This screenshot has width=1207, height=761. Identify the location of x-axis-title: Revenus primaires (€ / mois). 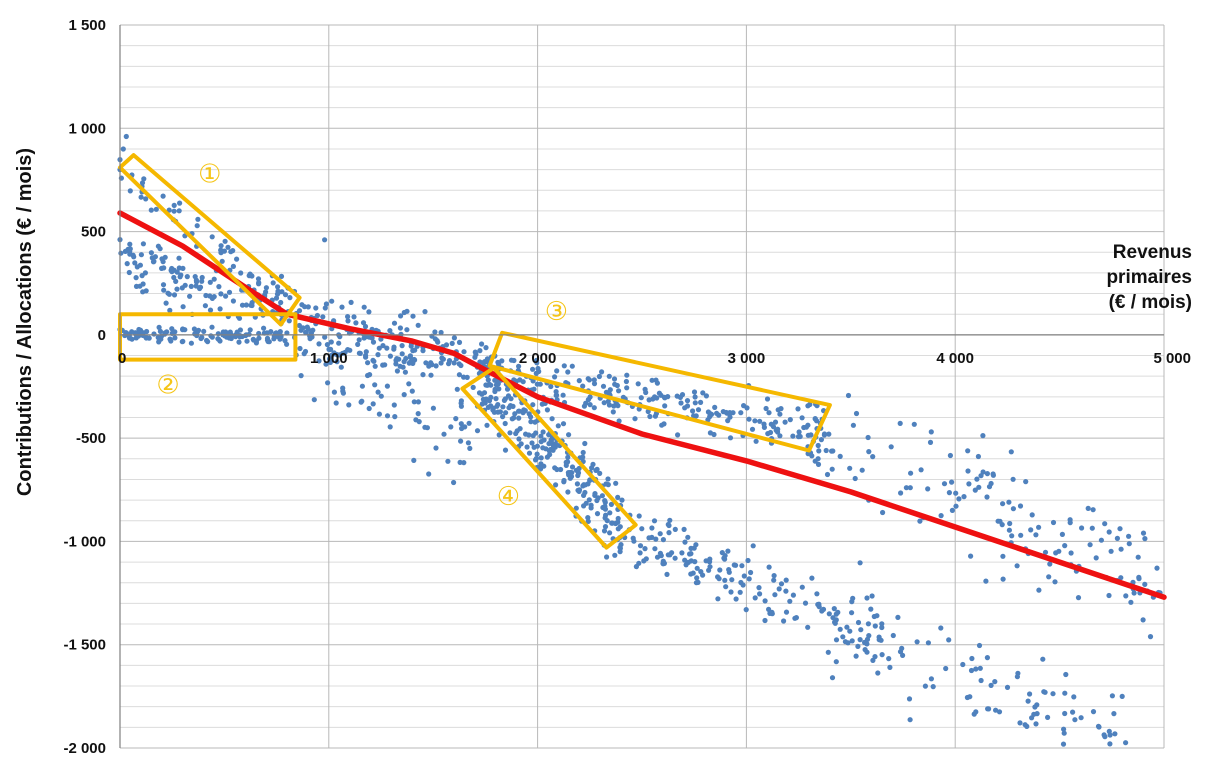
(1149, 277).